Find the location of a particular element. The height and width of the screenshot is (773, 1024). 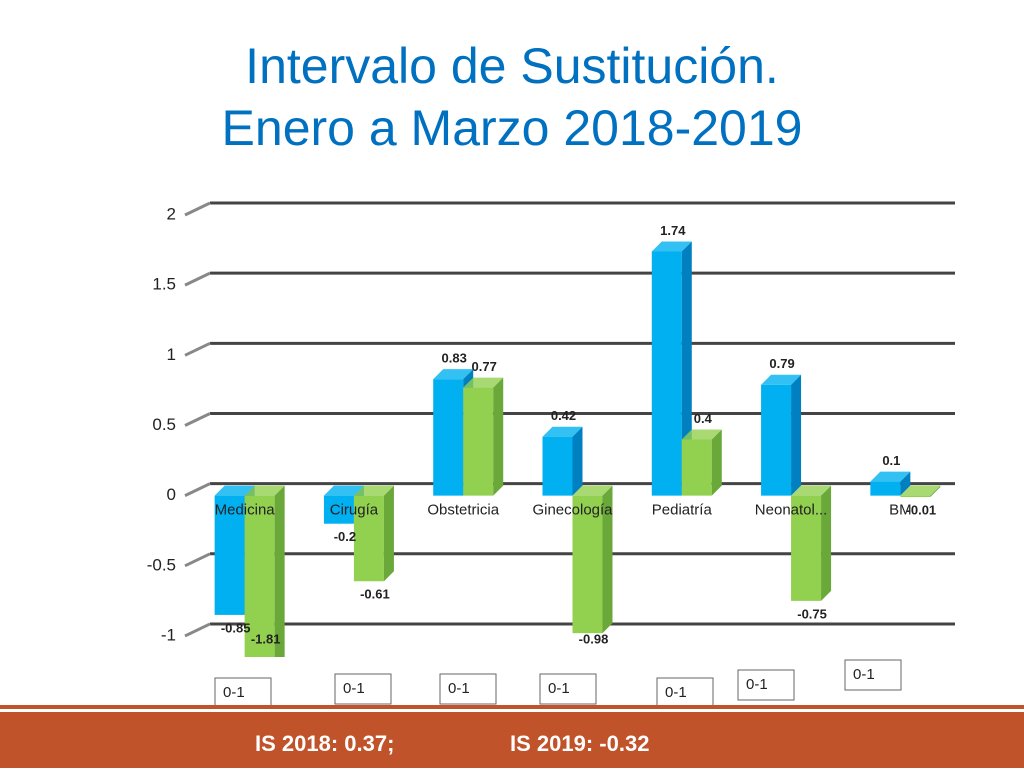

data-label: -0.2 is located at coordinates (345, 536).